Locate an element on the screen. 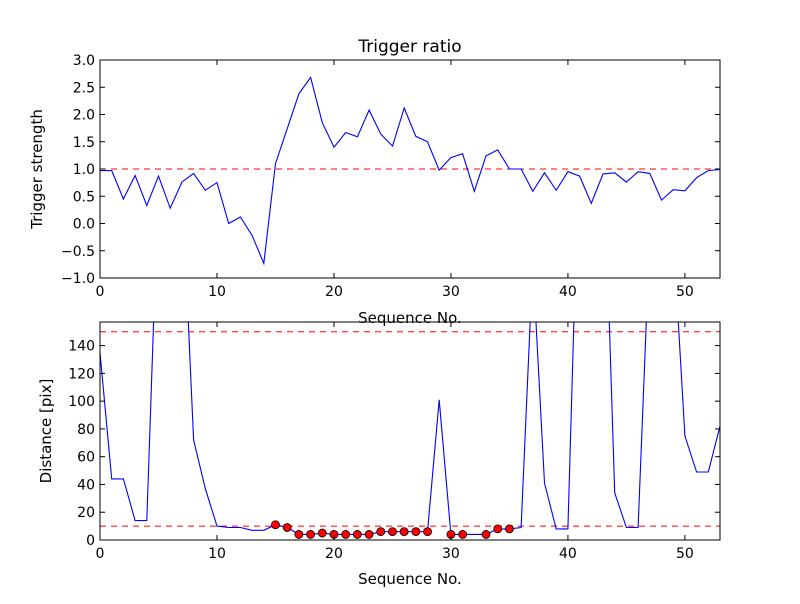  top-y-tick-label: 0.5 is located at coordinates (84, 197).